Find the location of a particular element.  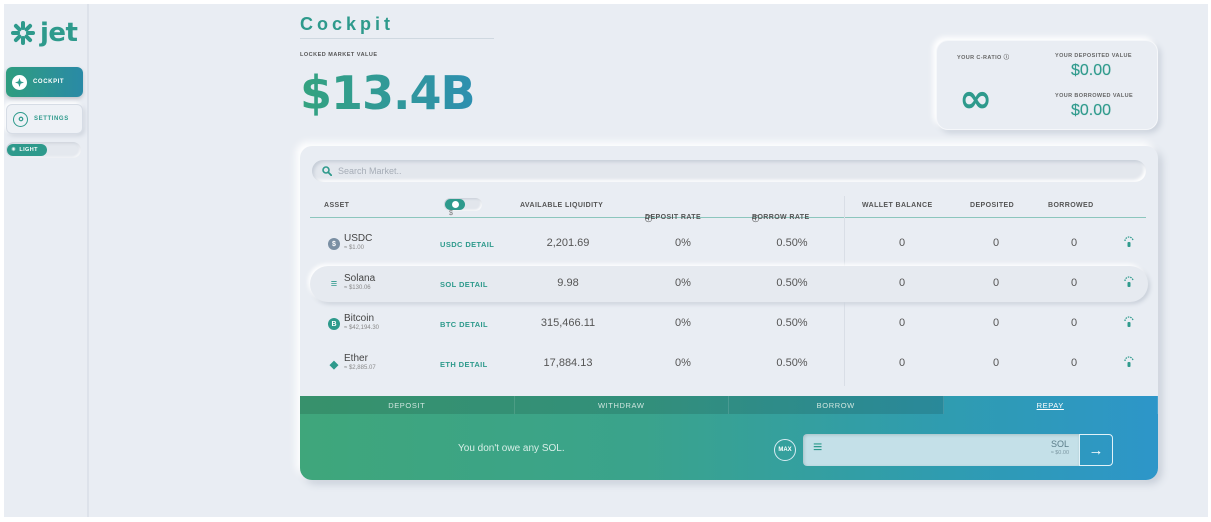

sidebar: jet COCKPIT SETTINGS ☀ LIGHT is located at coordinates (46, 260).